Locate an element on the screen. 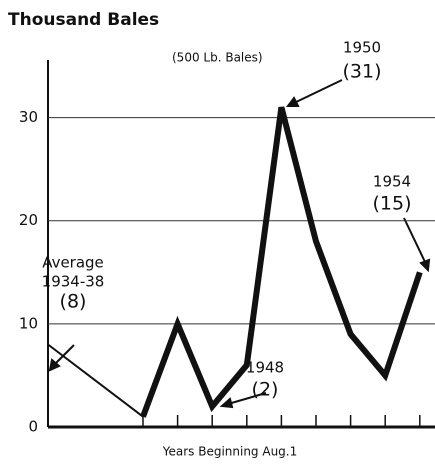  y-tick-label: 0 is located at coordinates (33, 427).